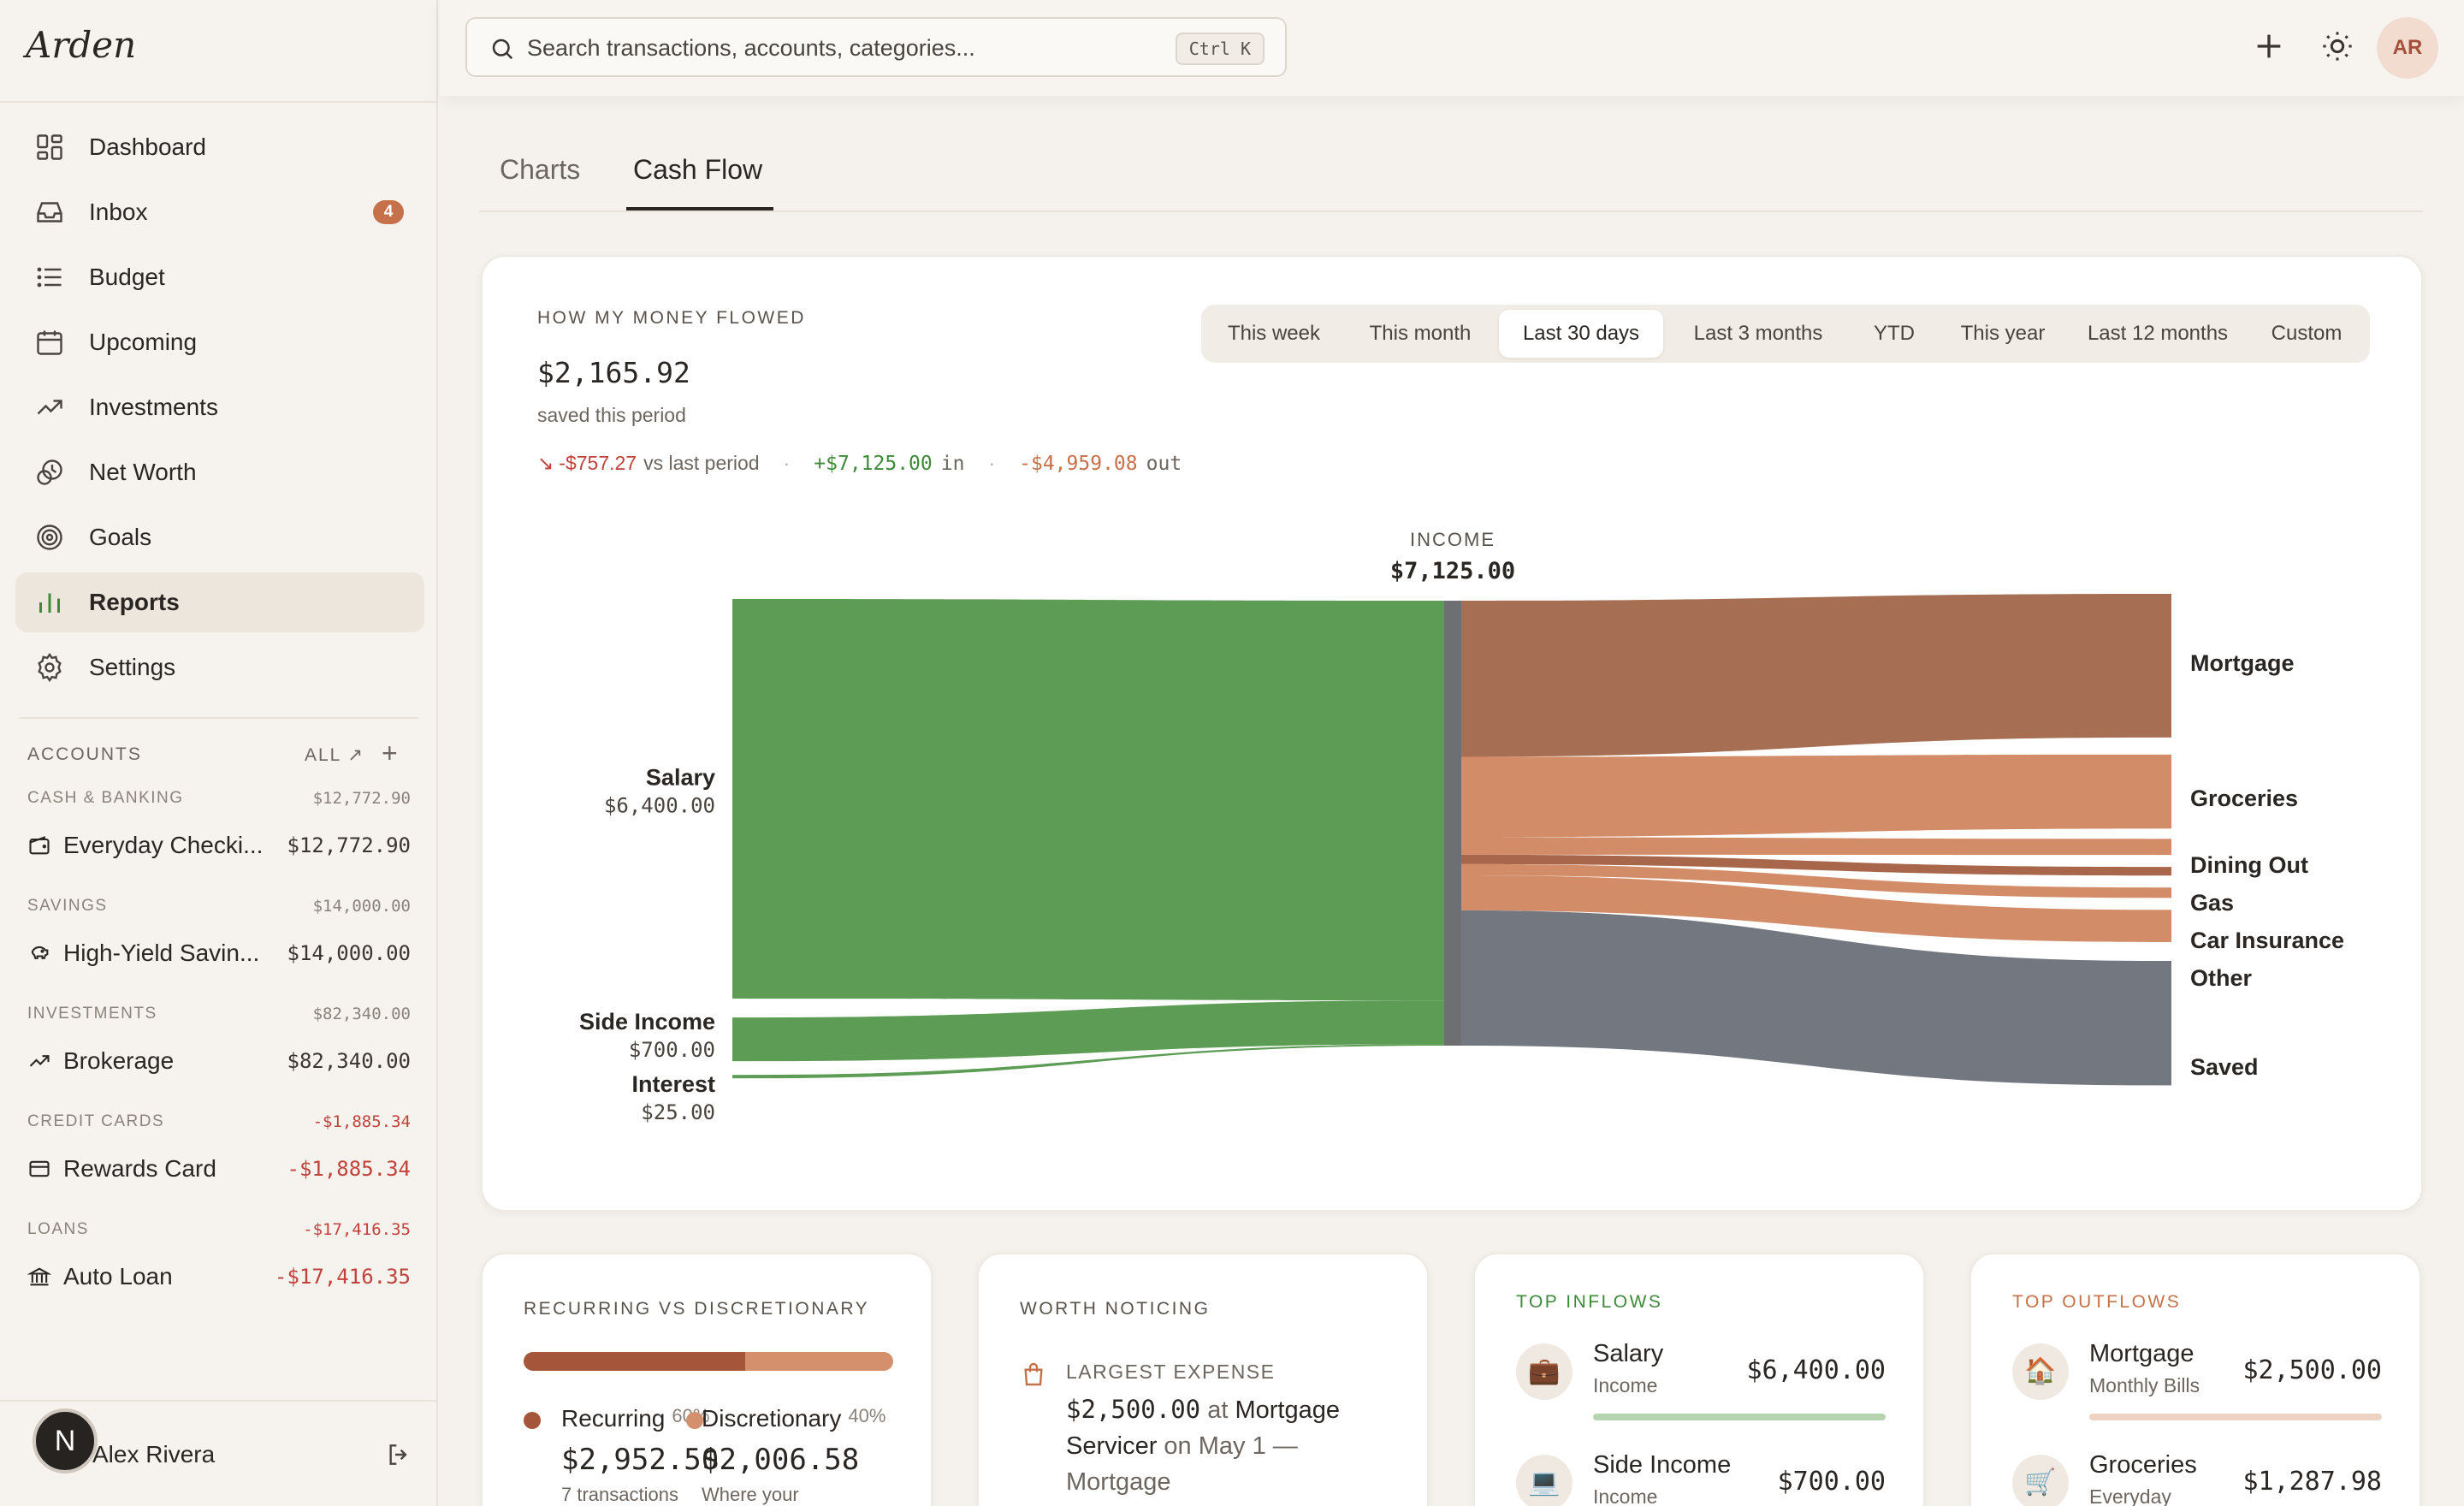  I want to click on account-everyday-checking: Everyday Checki... $12,772.90, so click(219, 845).